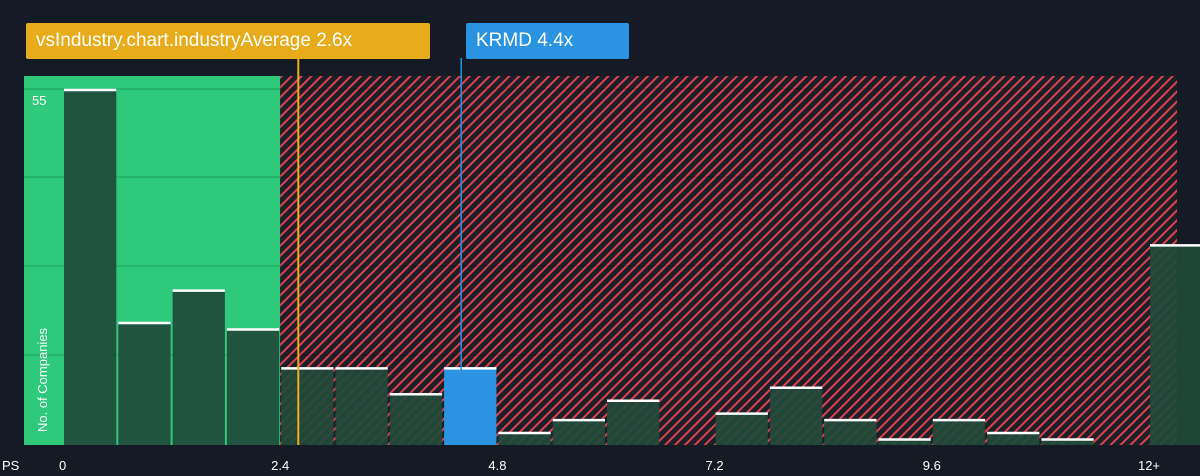  I want to click on company-tag: KRMD 4.4x, so click(547, 41).